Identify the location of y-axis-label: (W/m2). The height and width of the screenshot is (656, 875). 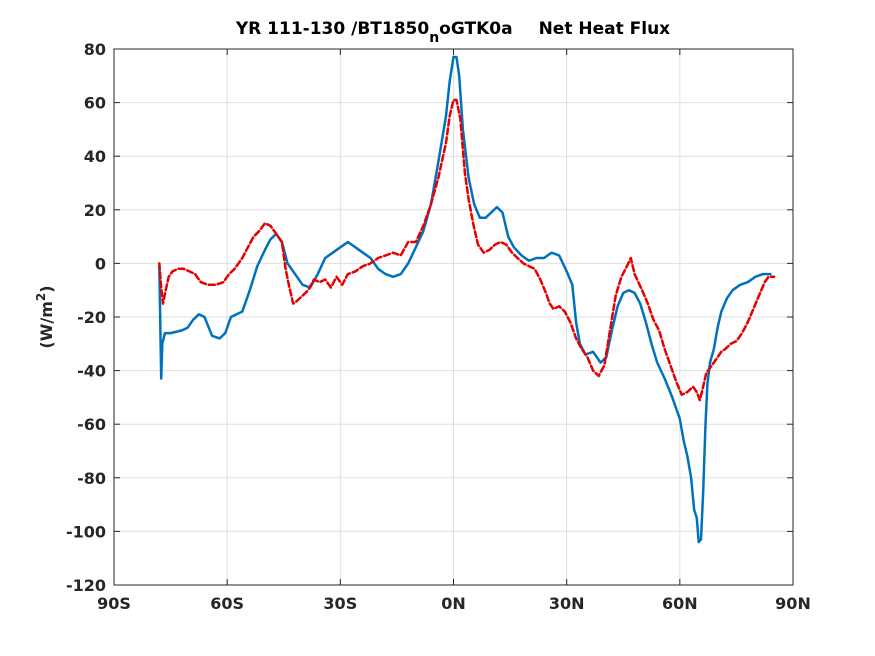
(45, 316).